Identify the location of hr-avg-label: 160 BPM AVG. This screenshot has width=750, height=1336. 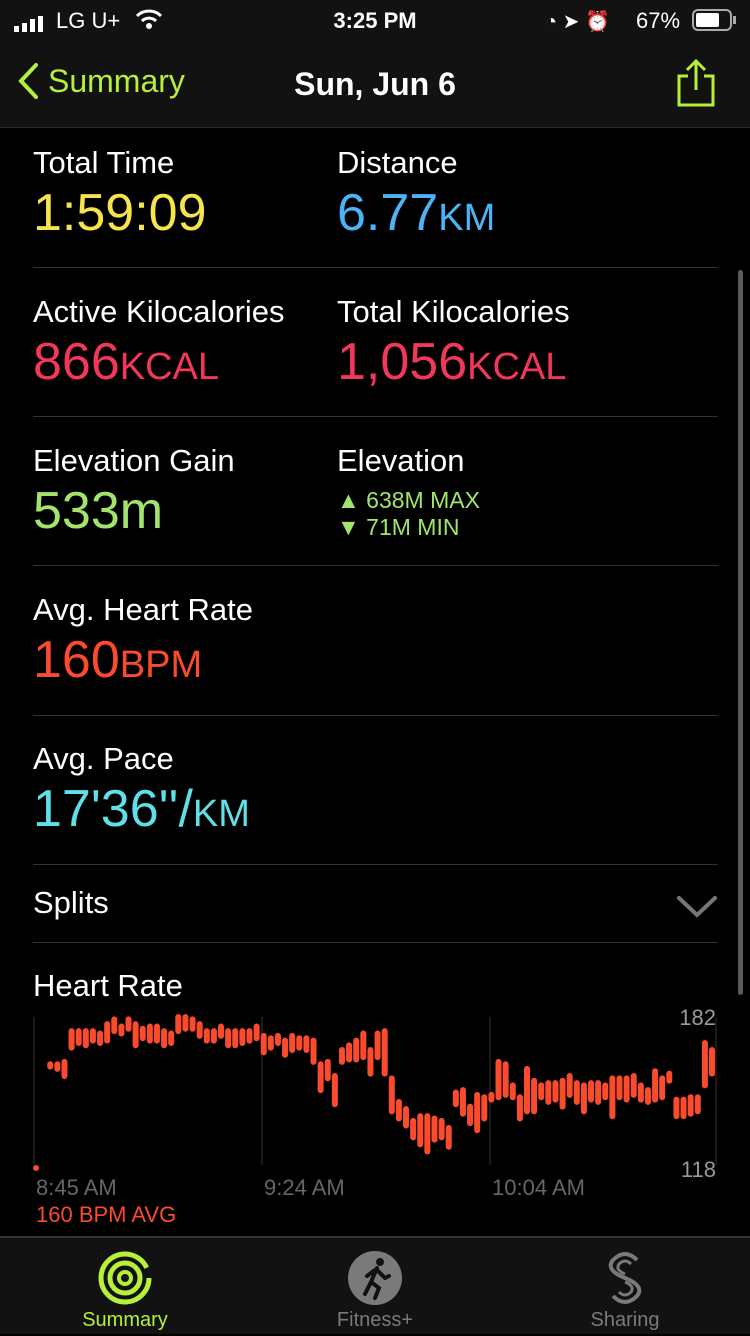
(106, 1214).